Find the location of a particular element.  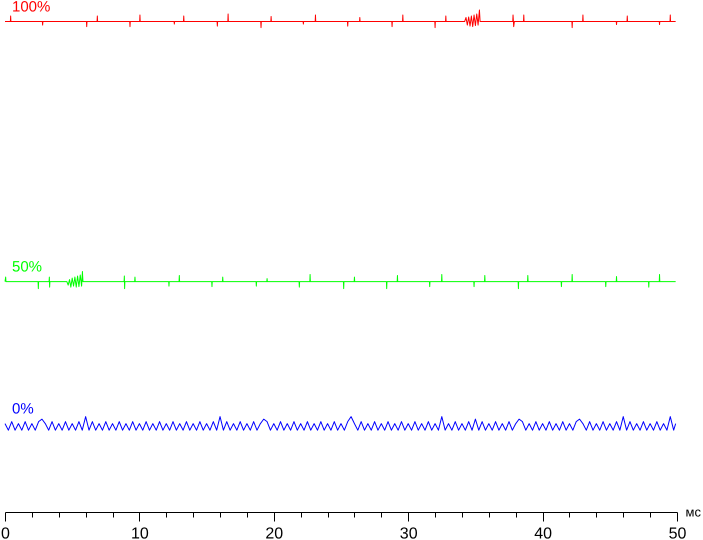

x-tick-label: 10 is located at coordinates (140, 533).